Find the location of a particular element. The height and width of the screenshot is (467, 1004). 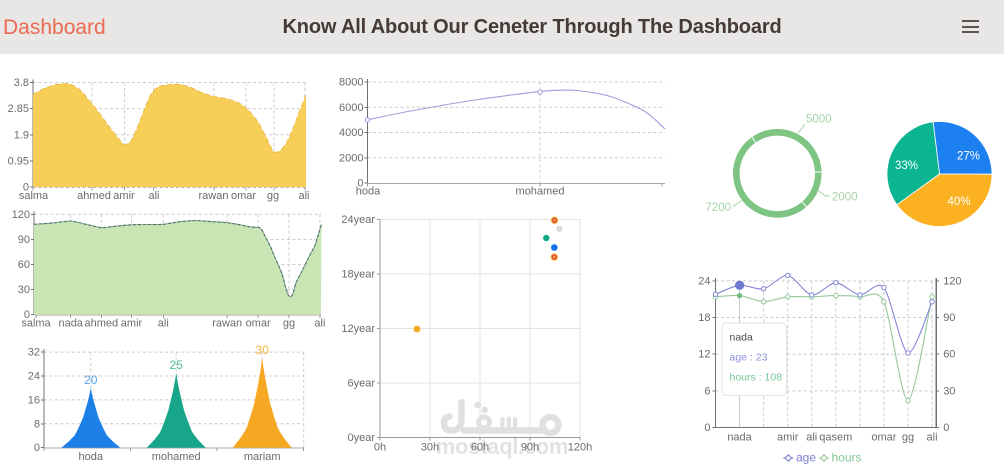

svg-text: 33% is located at coordinates (906, 166).